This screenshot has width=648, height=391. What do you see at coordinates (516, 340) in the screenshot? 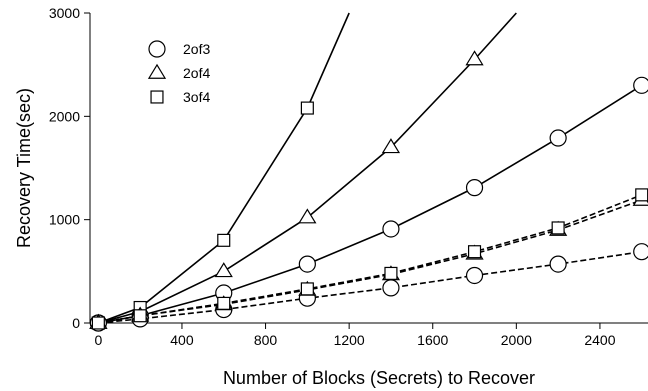
I see `x-tick-label: 2000` at bounding box center [516, 340].